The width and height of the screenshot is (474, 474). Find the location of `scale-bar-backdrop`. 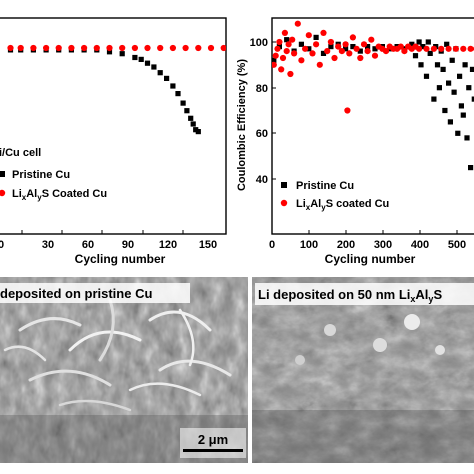

scale-bar-backdrop is located at coordinates (213, 443).